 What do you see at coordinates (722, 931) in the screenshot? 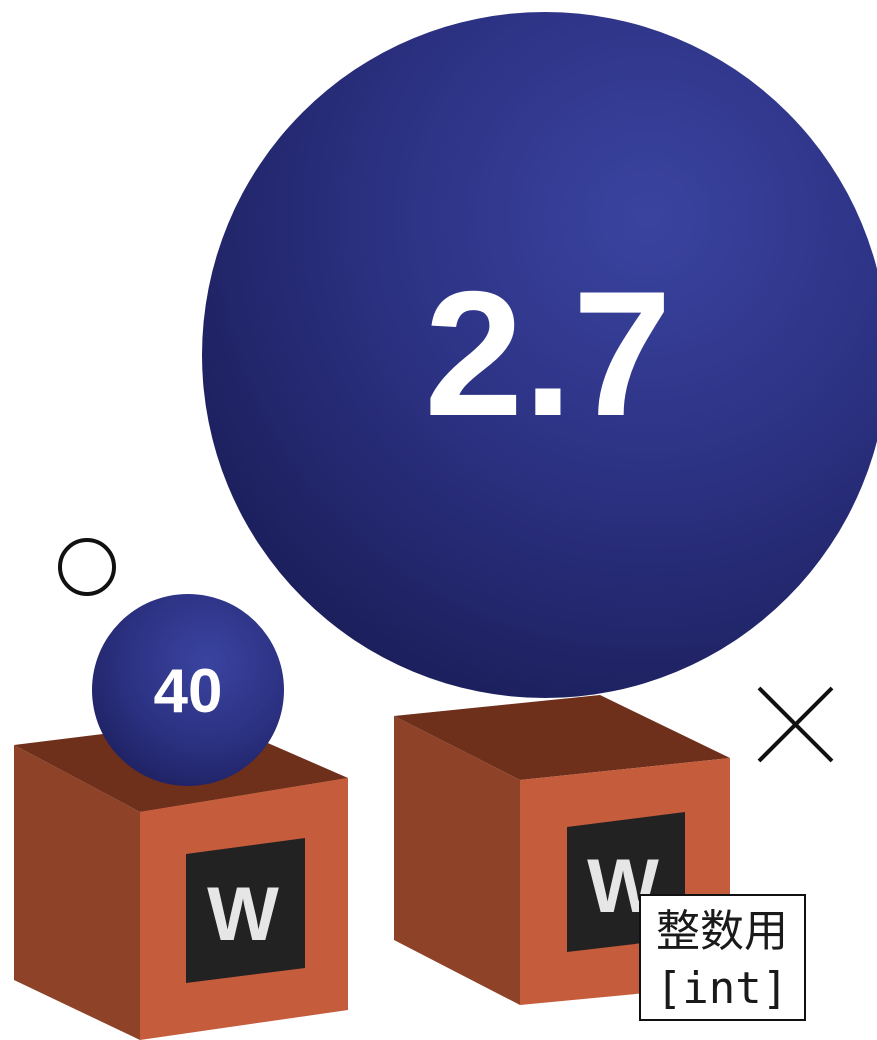
I see `int-label-title: 整数用` at bounding box center [722, 931].